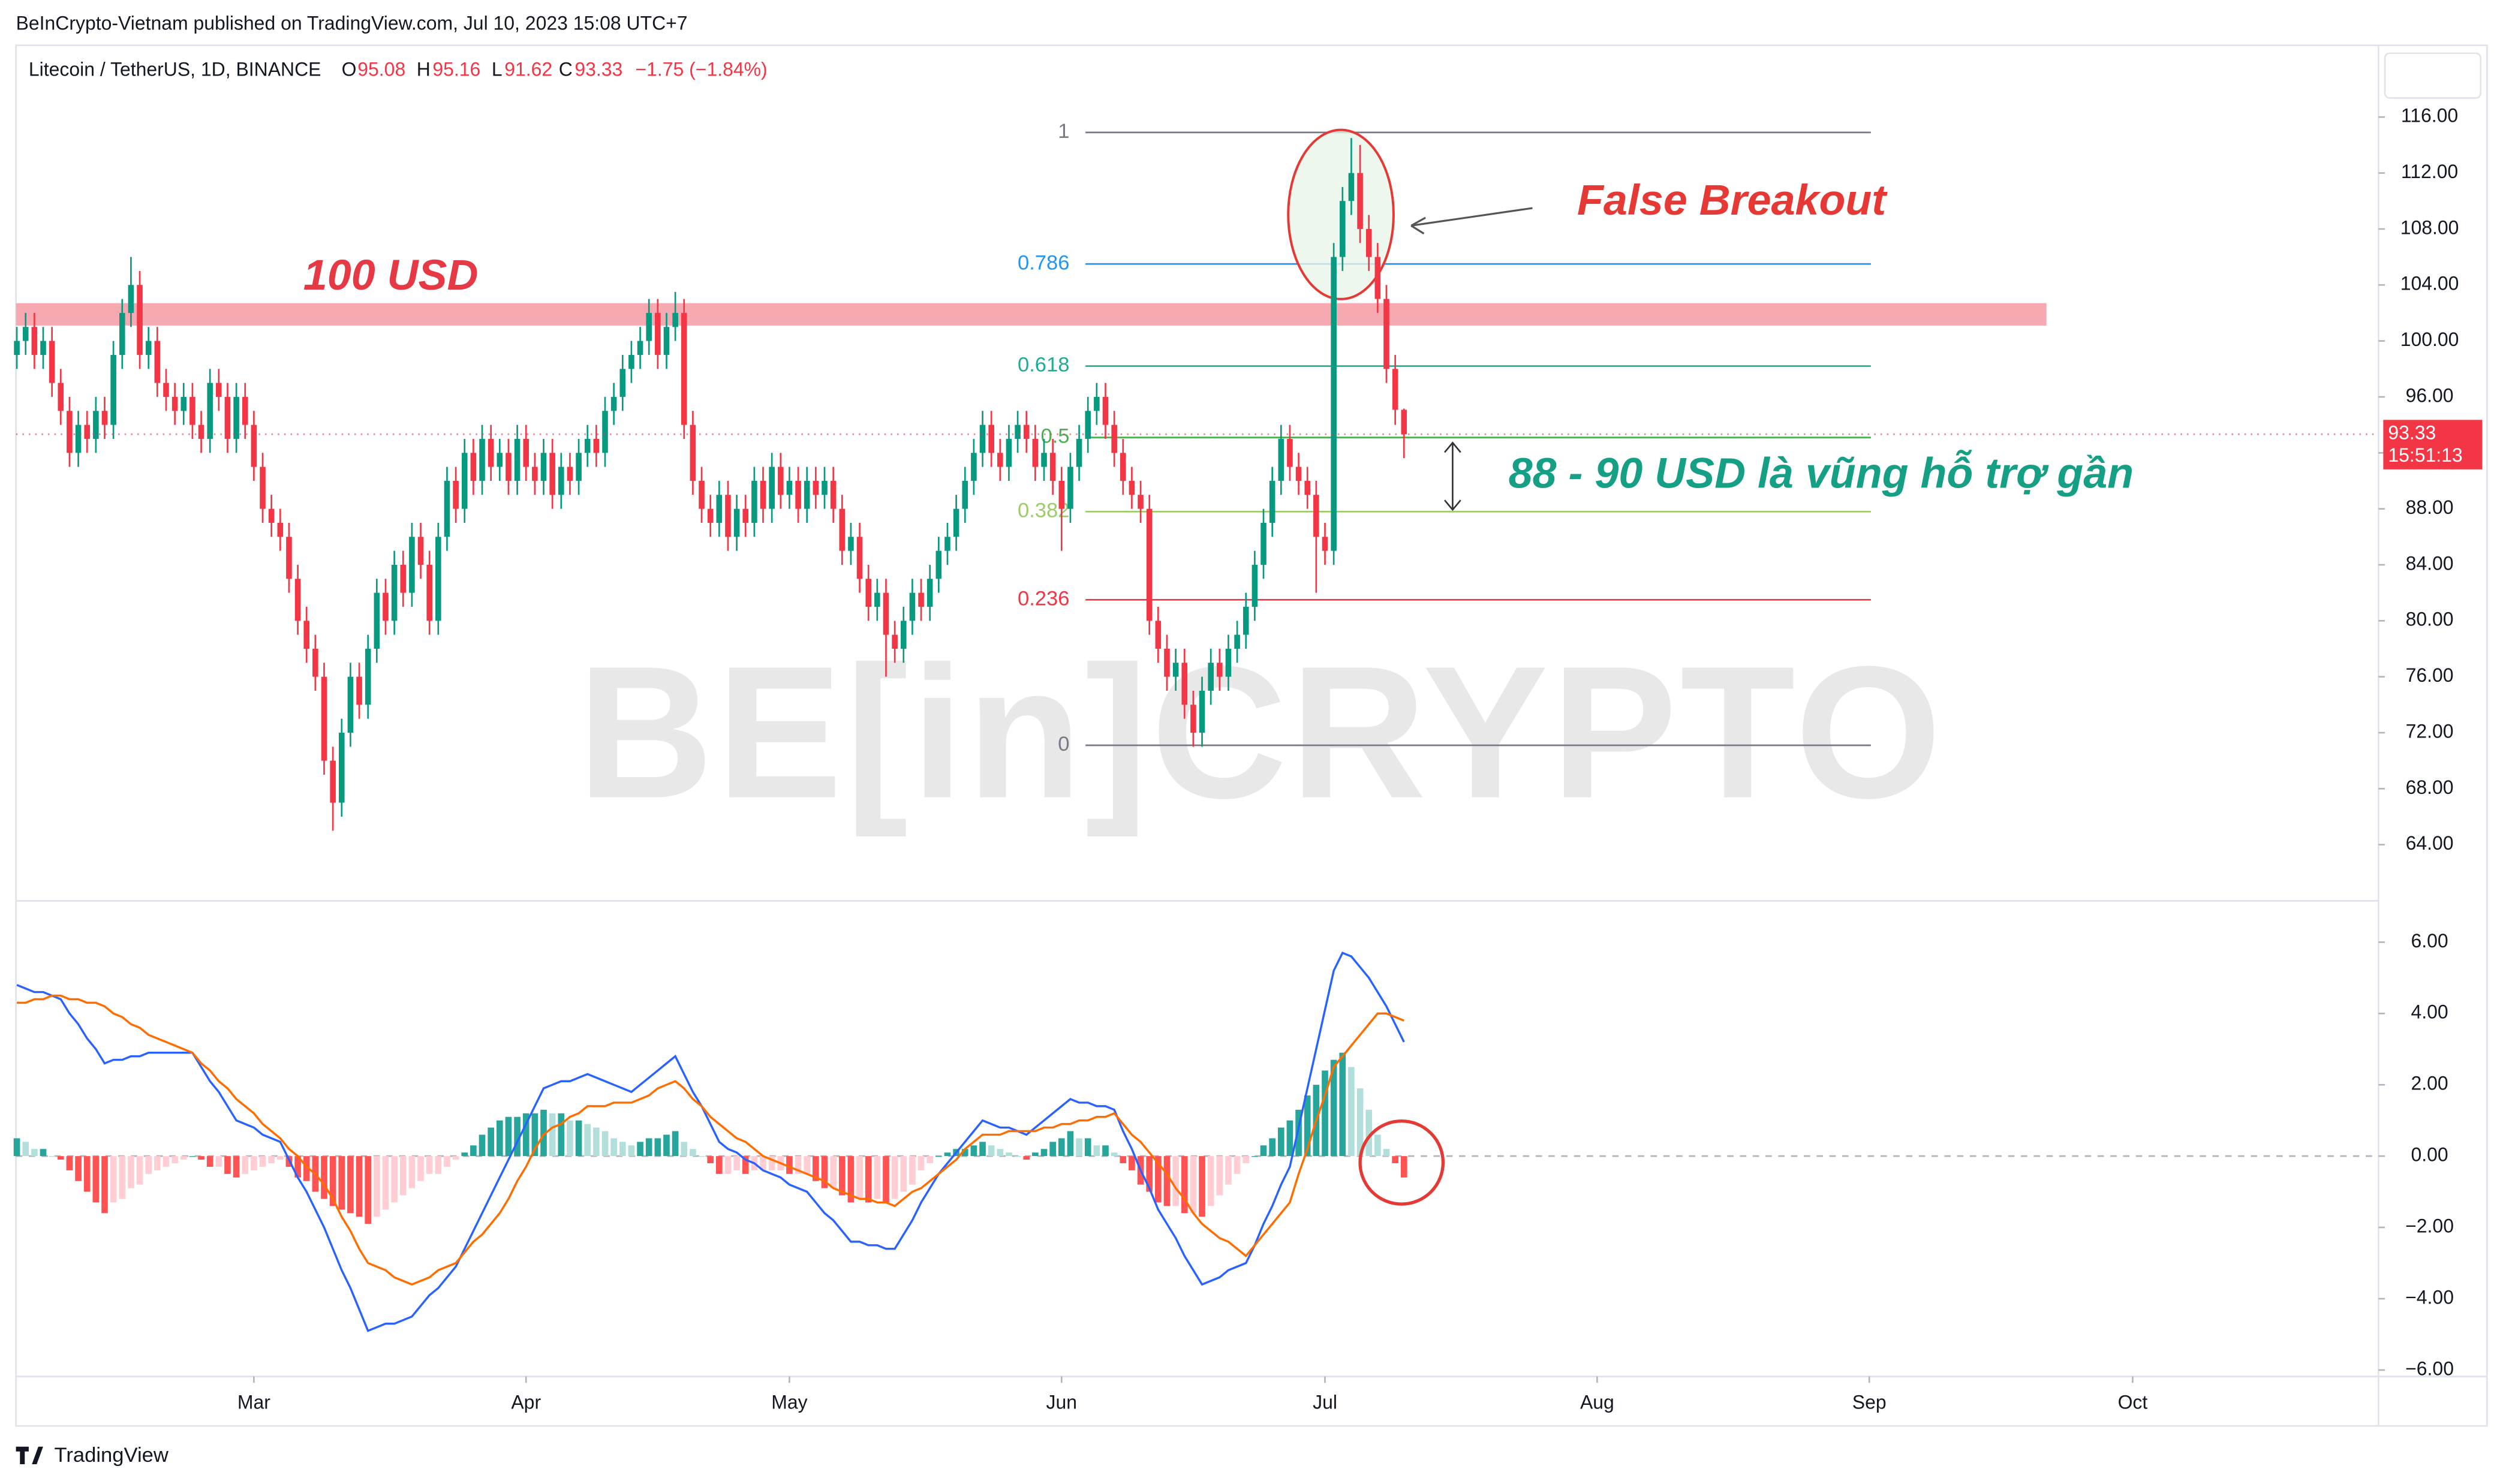 This screenshot has height=1484, width=2503. Describe the element at coordinates (1325, 1402) in the screenshot. I see `x-tick-label: Jul` at that location.